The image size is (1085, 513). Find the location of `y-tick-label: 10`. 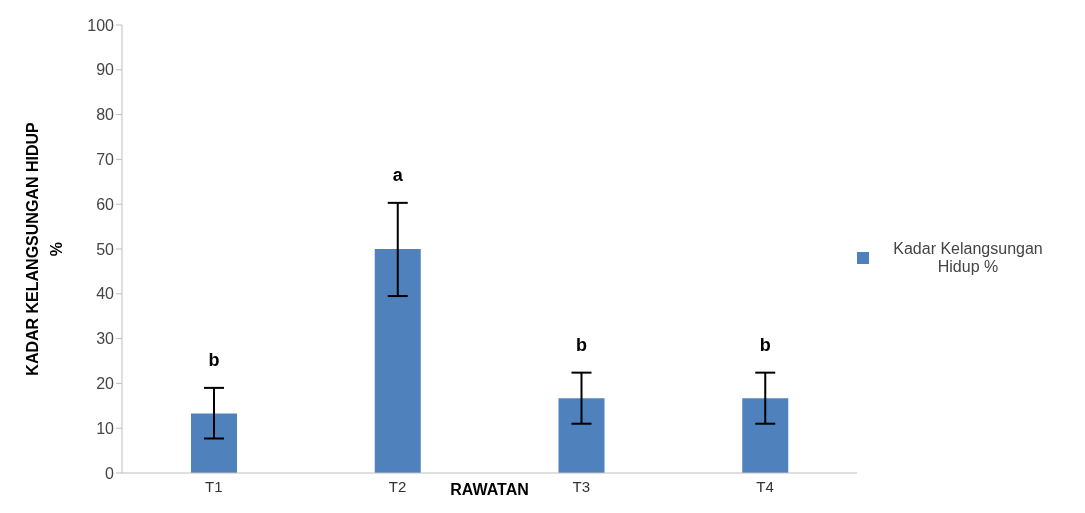

y-tick-label: 10 is located at coordinates (105, 428).